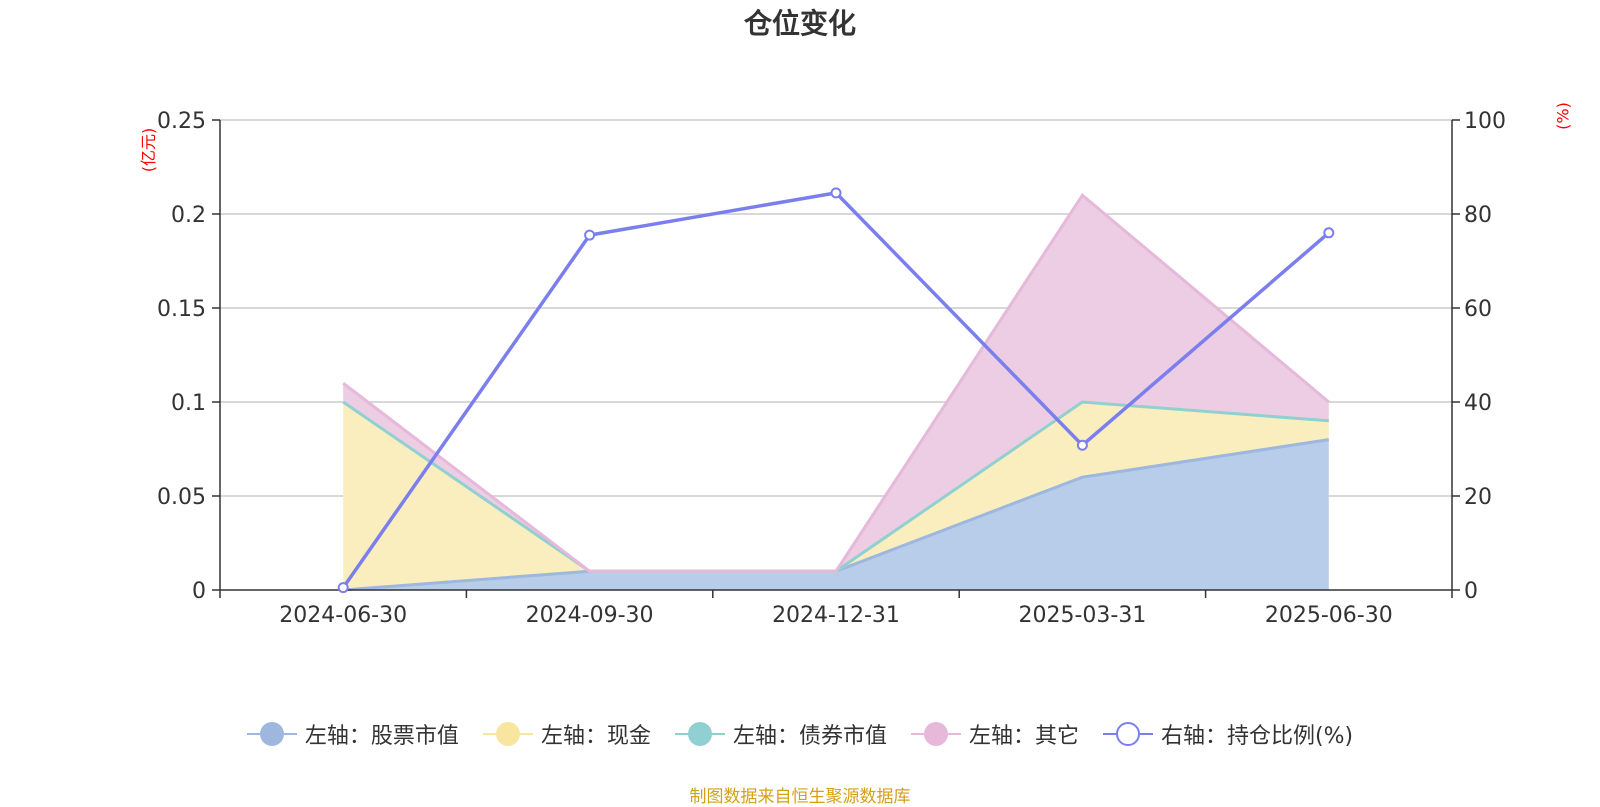 The image size is (1600, 807). I want to click on legend-item: 左轴：其它, so click(994, 734).